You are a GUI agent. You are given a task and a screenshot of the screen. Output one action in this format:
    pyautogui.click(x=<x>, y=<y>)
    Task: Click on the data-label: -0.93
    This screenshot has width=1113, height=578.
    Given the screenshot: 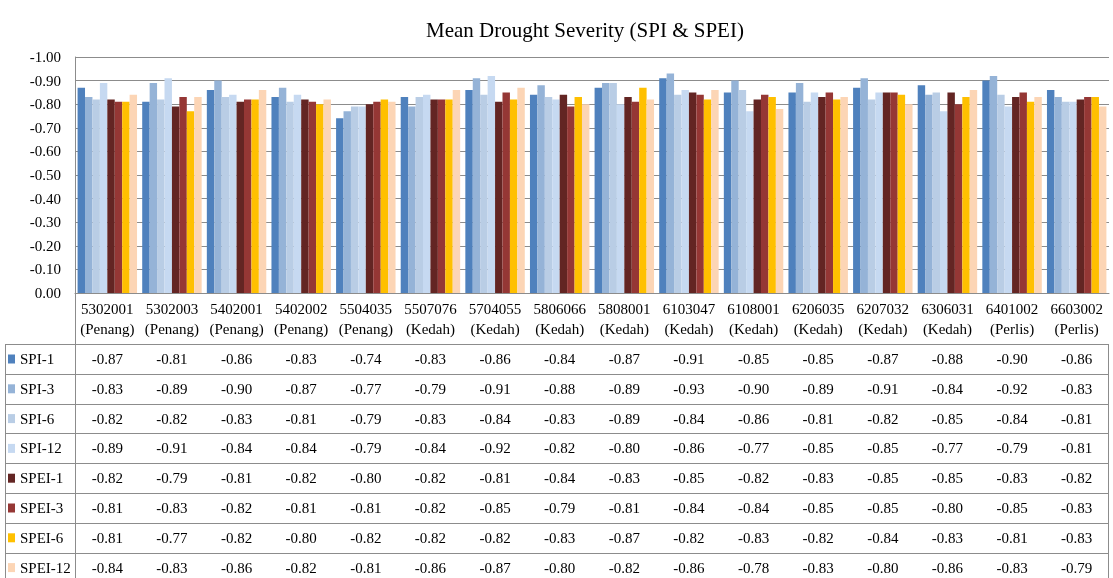 What is the action you would take?
    pyautogui.click(x=689, y=389)
    